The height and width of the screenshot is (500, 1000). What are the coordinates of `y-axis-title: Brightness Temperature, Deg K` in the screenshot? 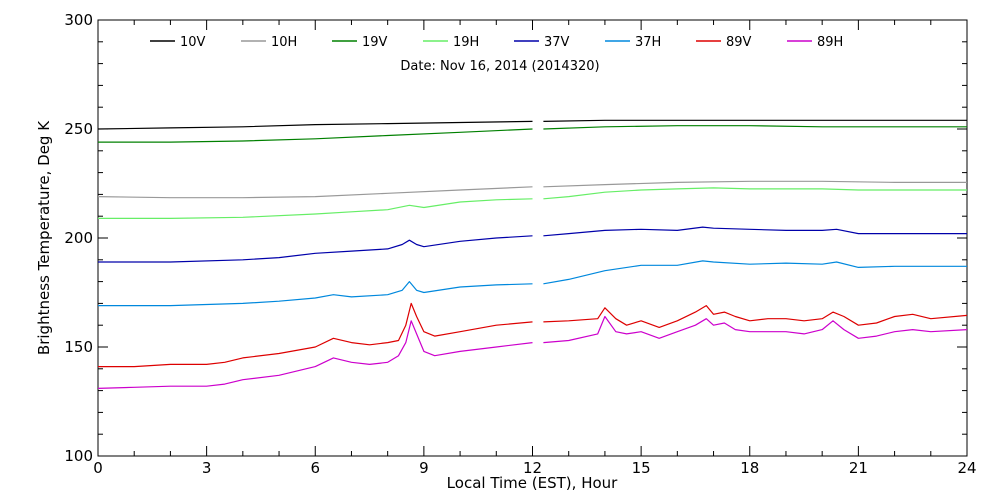 It's located at (44, 237).